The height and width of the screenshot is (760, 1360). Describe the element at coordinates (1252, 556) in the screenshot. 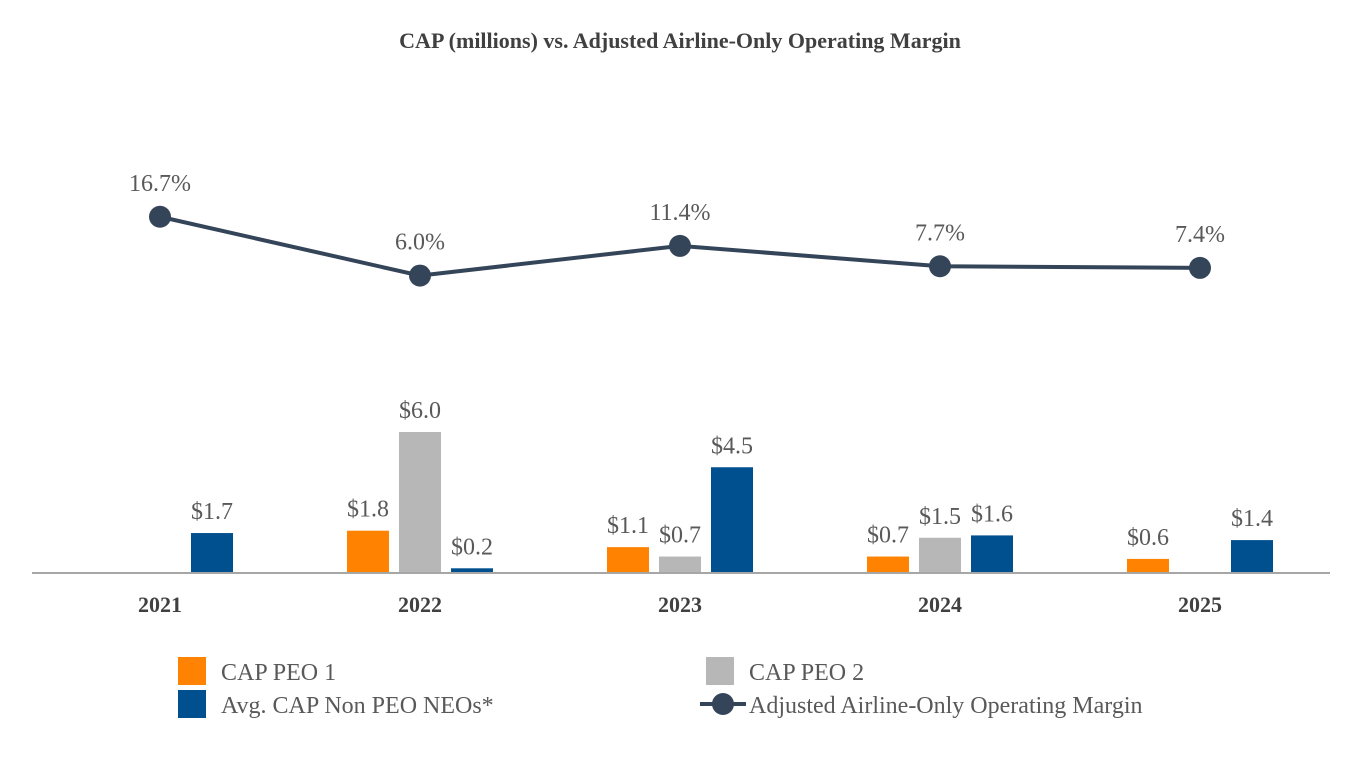

I see `bar-avg-cap-non-peo-neos-2025` at that location.